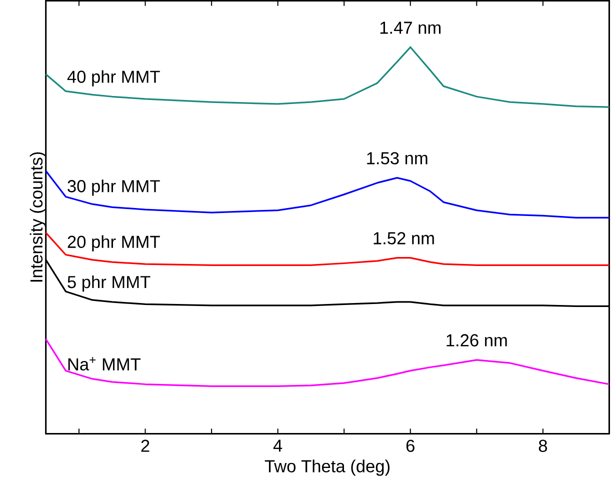 Image resolution: width=615 pixels, height=482 pixels. I want to click on annotation: 1.53 nm, so click(397, 158).